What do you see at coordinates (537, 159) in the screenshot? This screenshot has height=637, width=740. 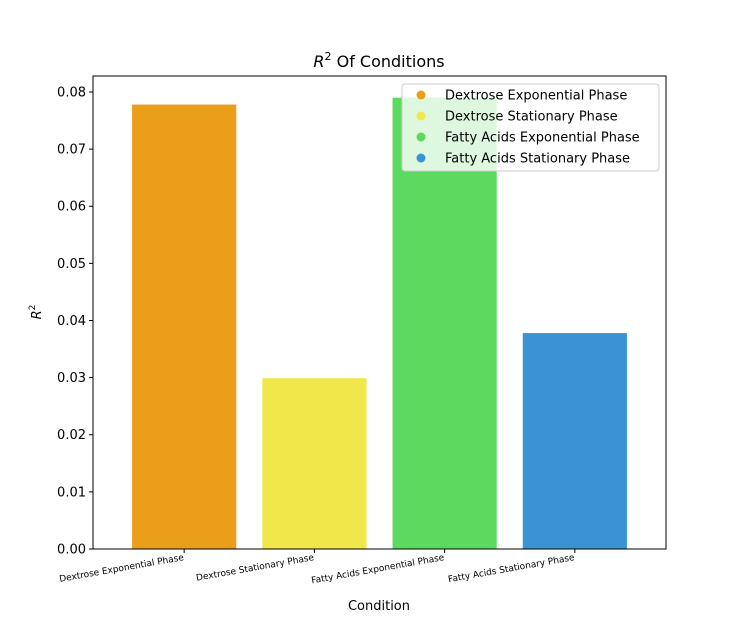 I see `legend-label: Fatty Acids Stationary Phase` at bounding box center [537, 159].